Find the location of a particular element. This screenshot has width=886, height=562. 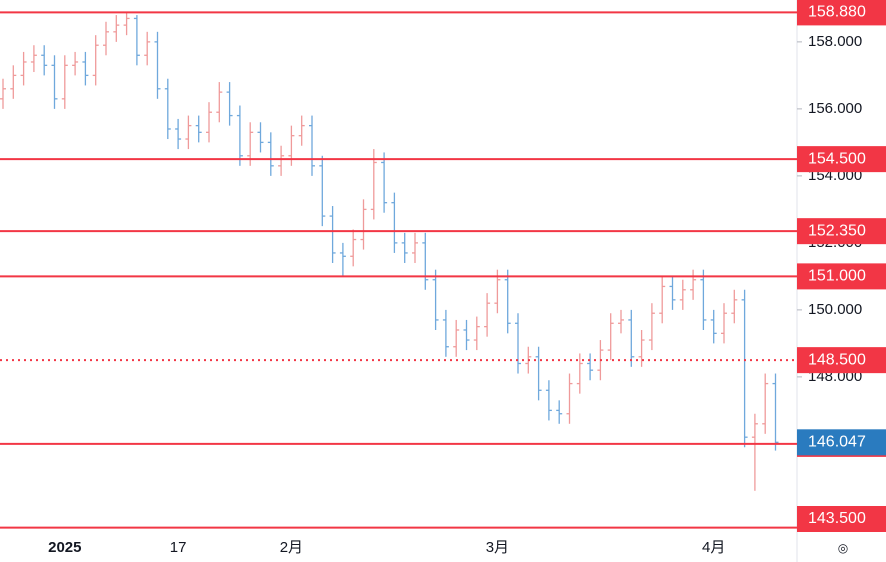

y-tick-label: 156.000 is located at coordinates (835, 108).